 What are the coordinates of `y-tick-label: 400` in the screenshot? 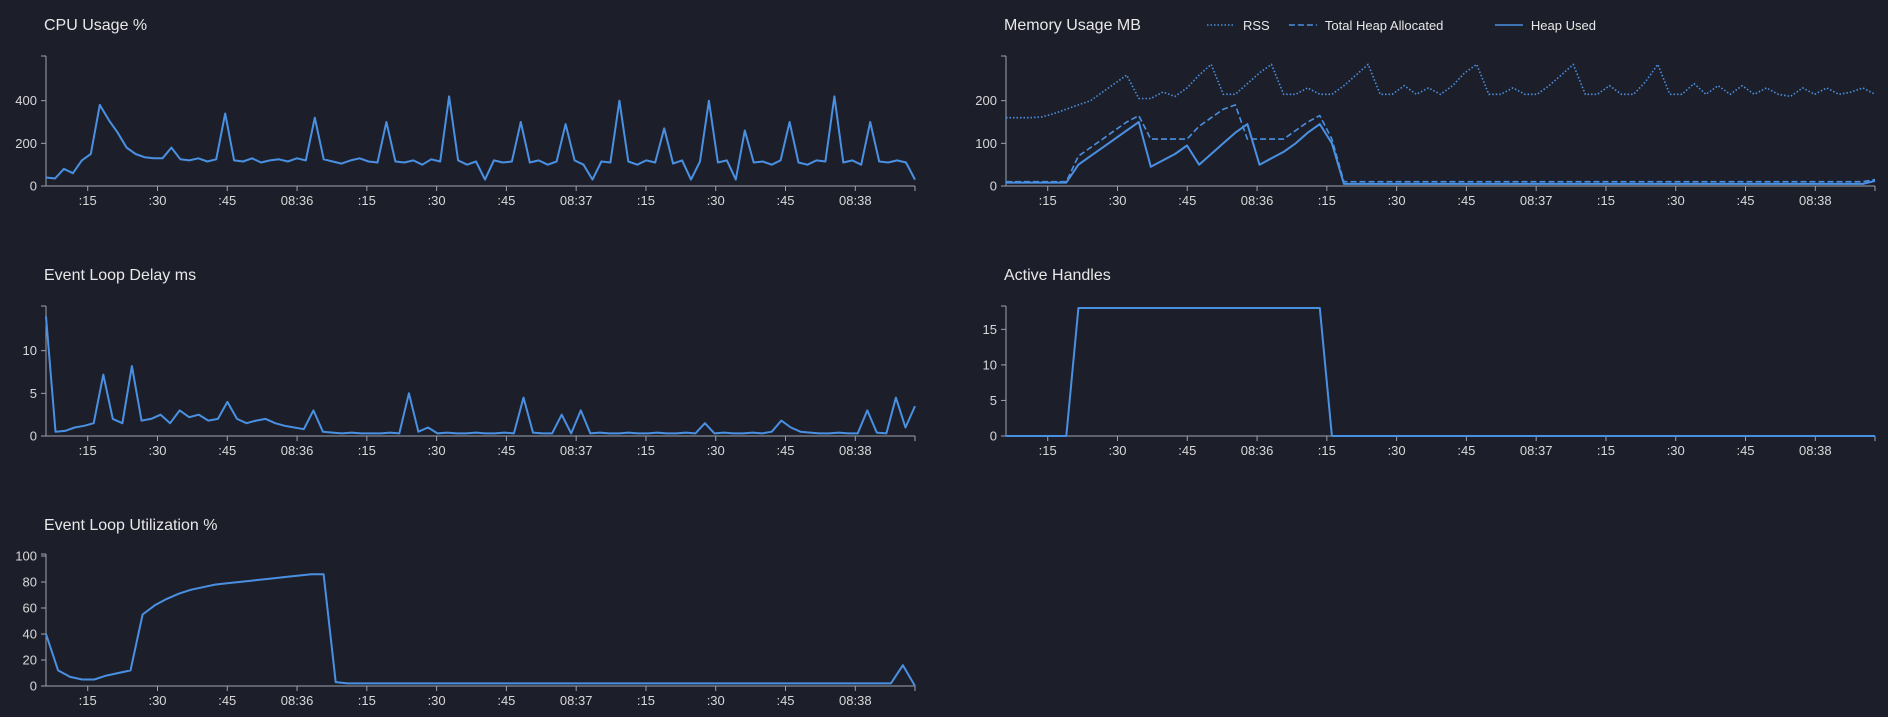 It's located at (26, 100).